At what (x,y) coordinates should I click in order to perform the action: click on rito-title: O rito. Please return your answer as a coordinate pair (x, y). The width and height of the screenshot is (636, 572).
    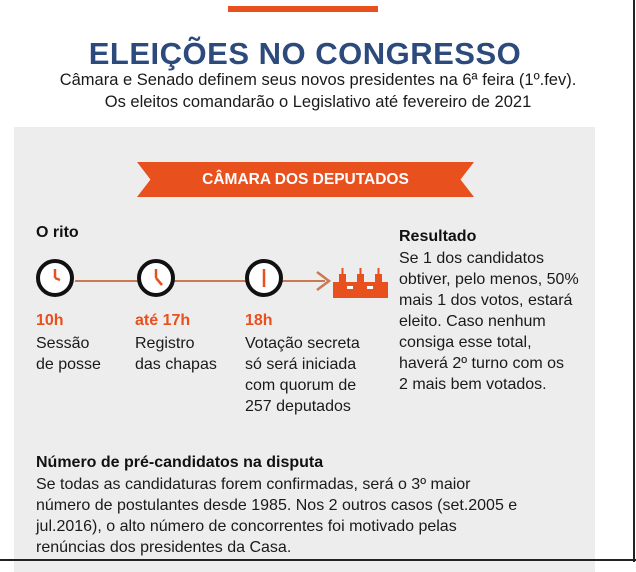
    Looking at the image, I should click on (57, 232).